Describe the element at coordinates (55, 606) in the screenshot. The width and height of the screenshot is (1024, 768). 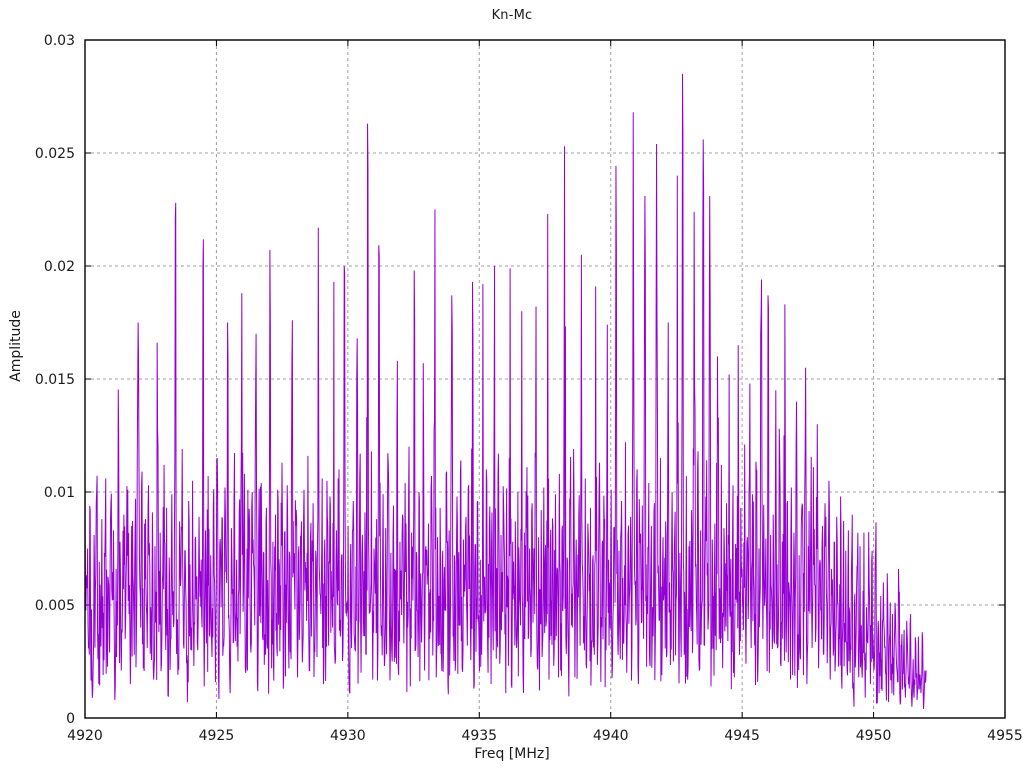
I see `y-tick-label: 0.005` at that location.